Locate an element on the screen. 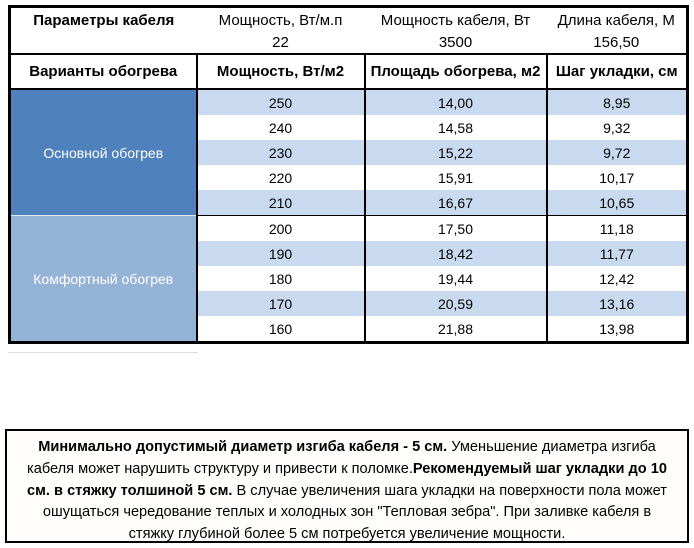  table-row: 160 21,88 13,98 is located at coordinates (349, 329).